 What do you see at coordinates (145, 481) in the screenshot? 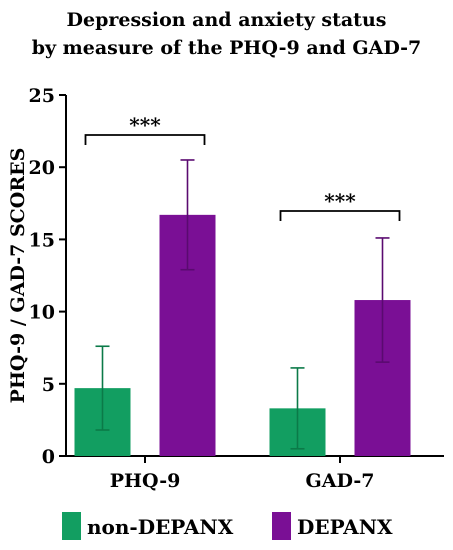
I see `x-tick-label: PHQ-9` at bounding box center [145, 481].